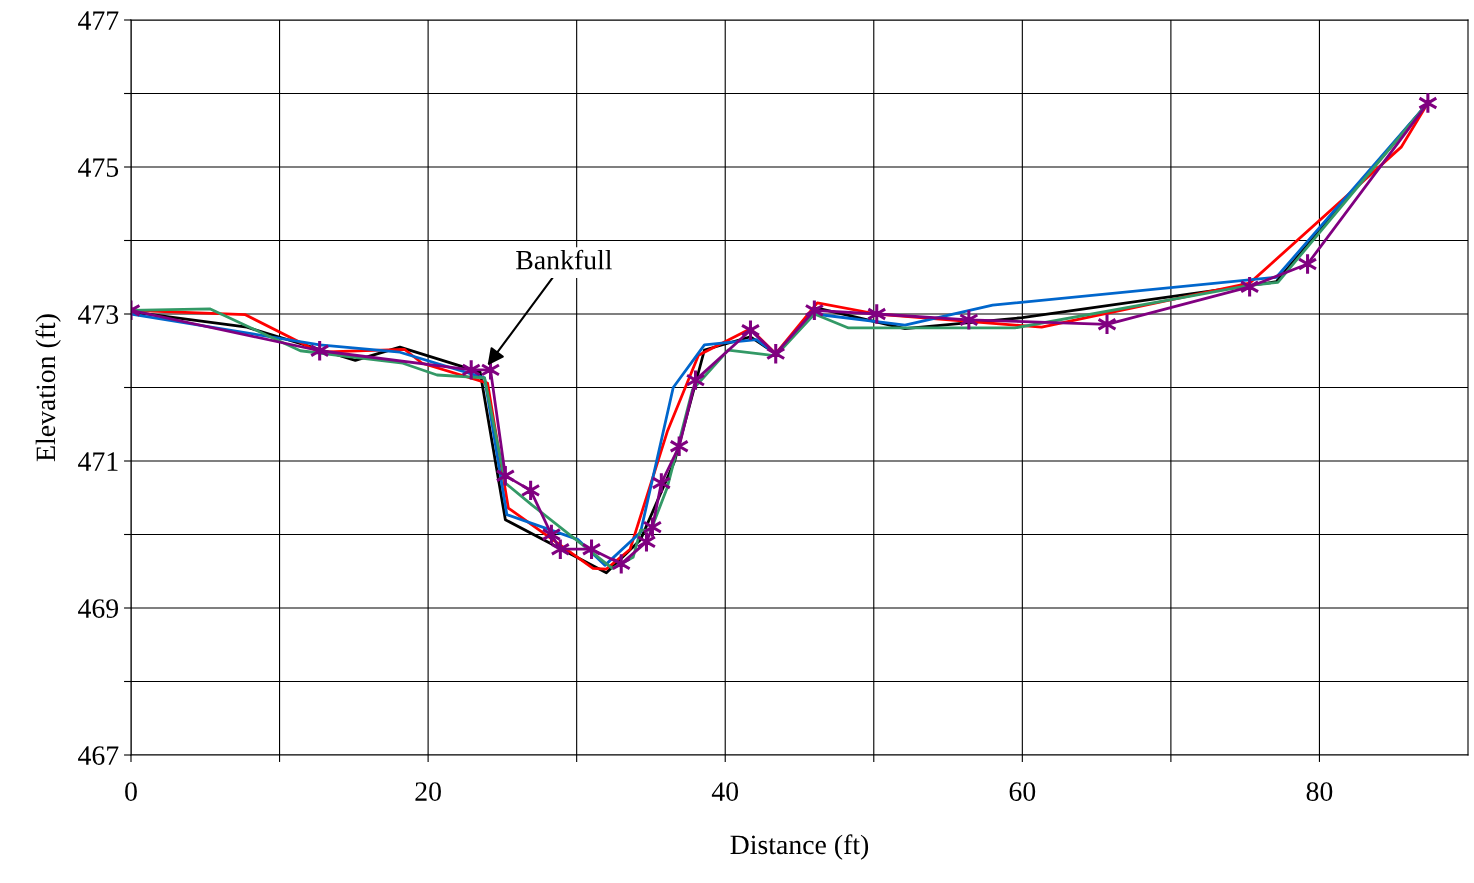 The image size is (1474, 883). Describe the element at coordinates (98, 20) in the screenshot. I see `y-tick-label: 477` at that location.